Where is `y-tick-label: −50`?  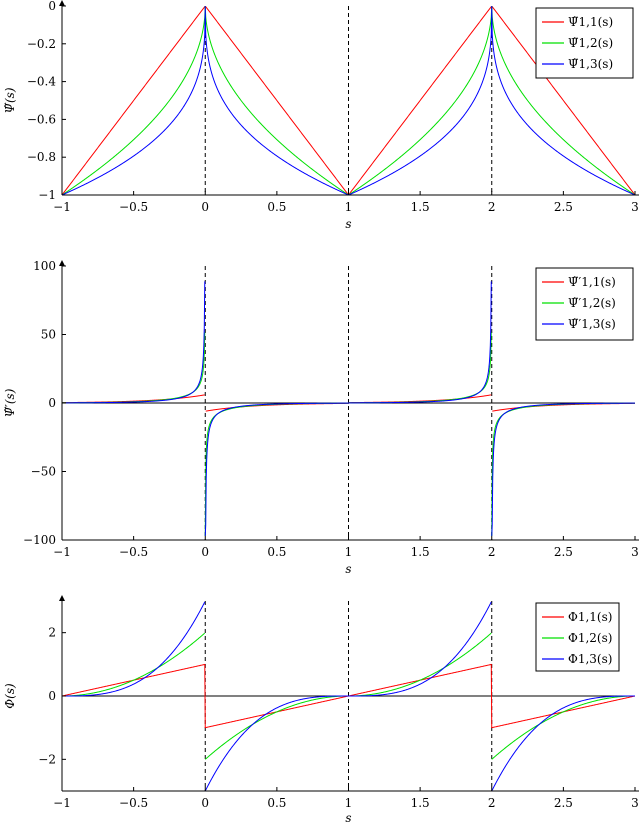
y-tick-label: −50 is located at coordinates (43, 472).